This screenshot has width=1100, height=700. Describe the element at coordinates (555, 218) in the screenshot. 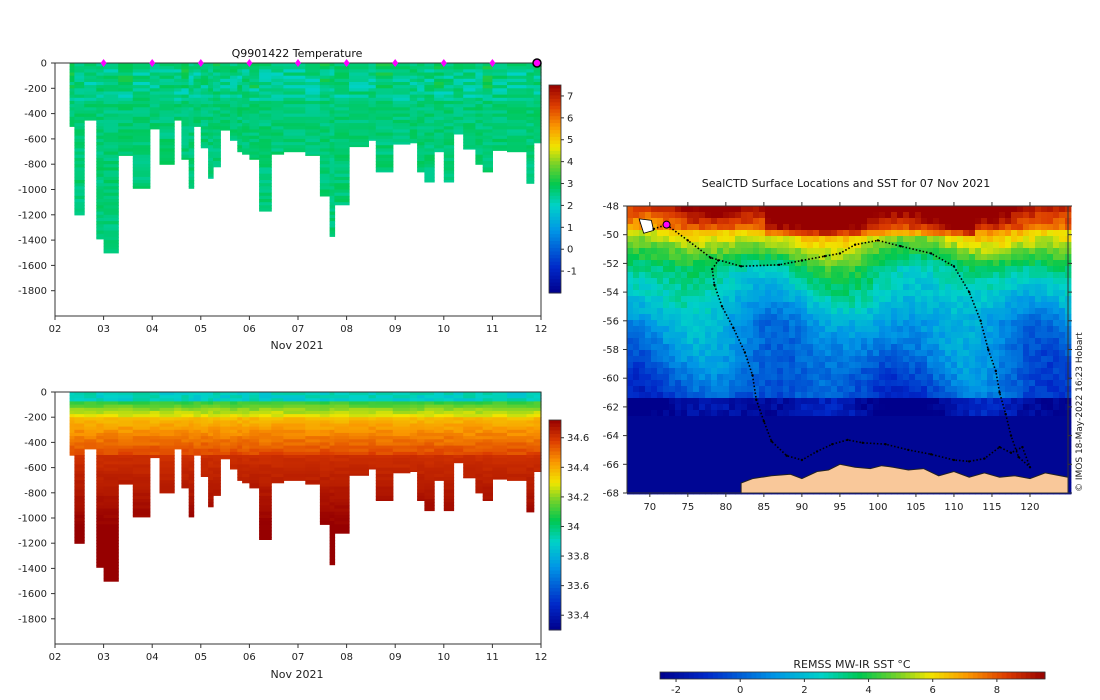

I see `colorbar-segment` at that location.